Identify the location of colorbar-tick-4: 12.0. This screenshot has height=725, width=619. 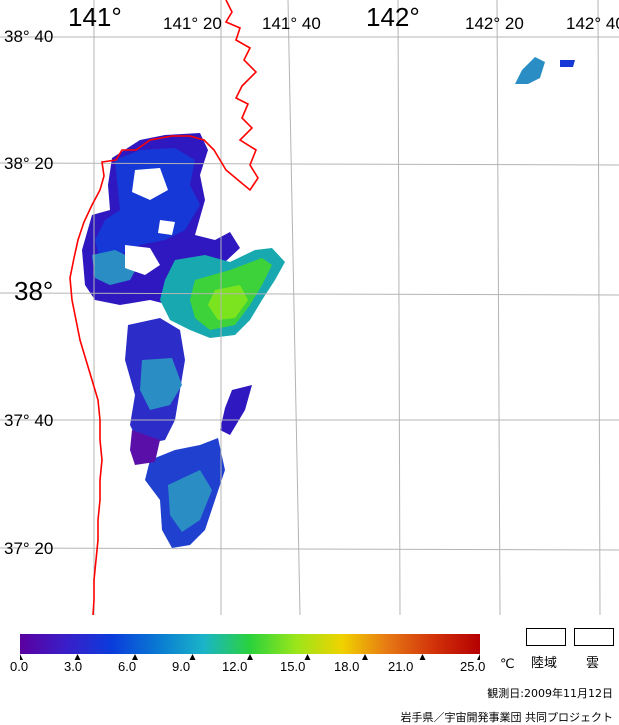
(235, 666).